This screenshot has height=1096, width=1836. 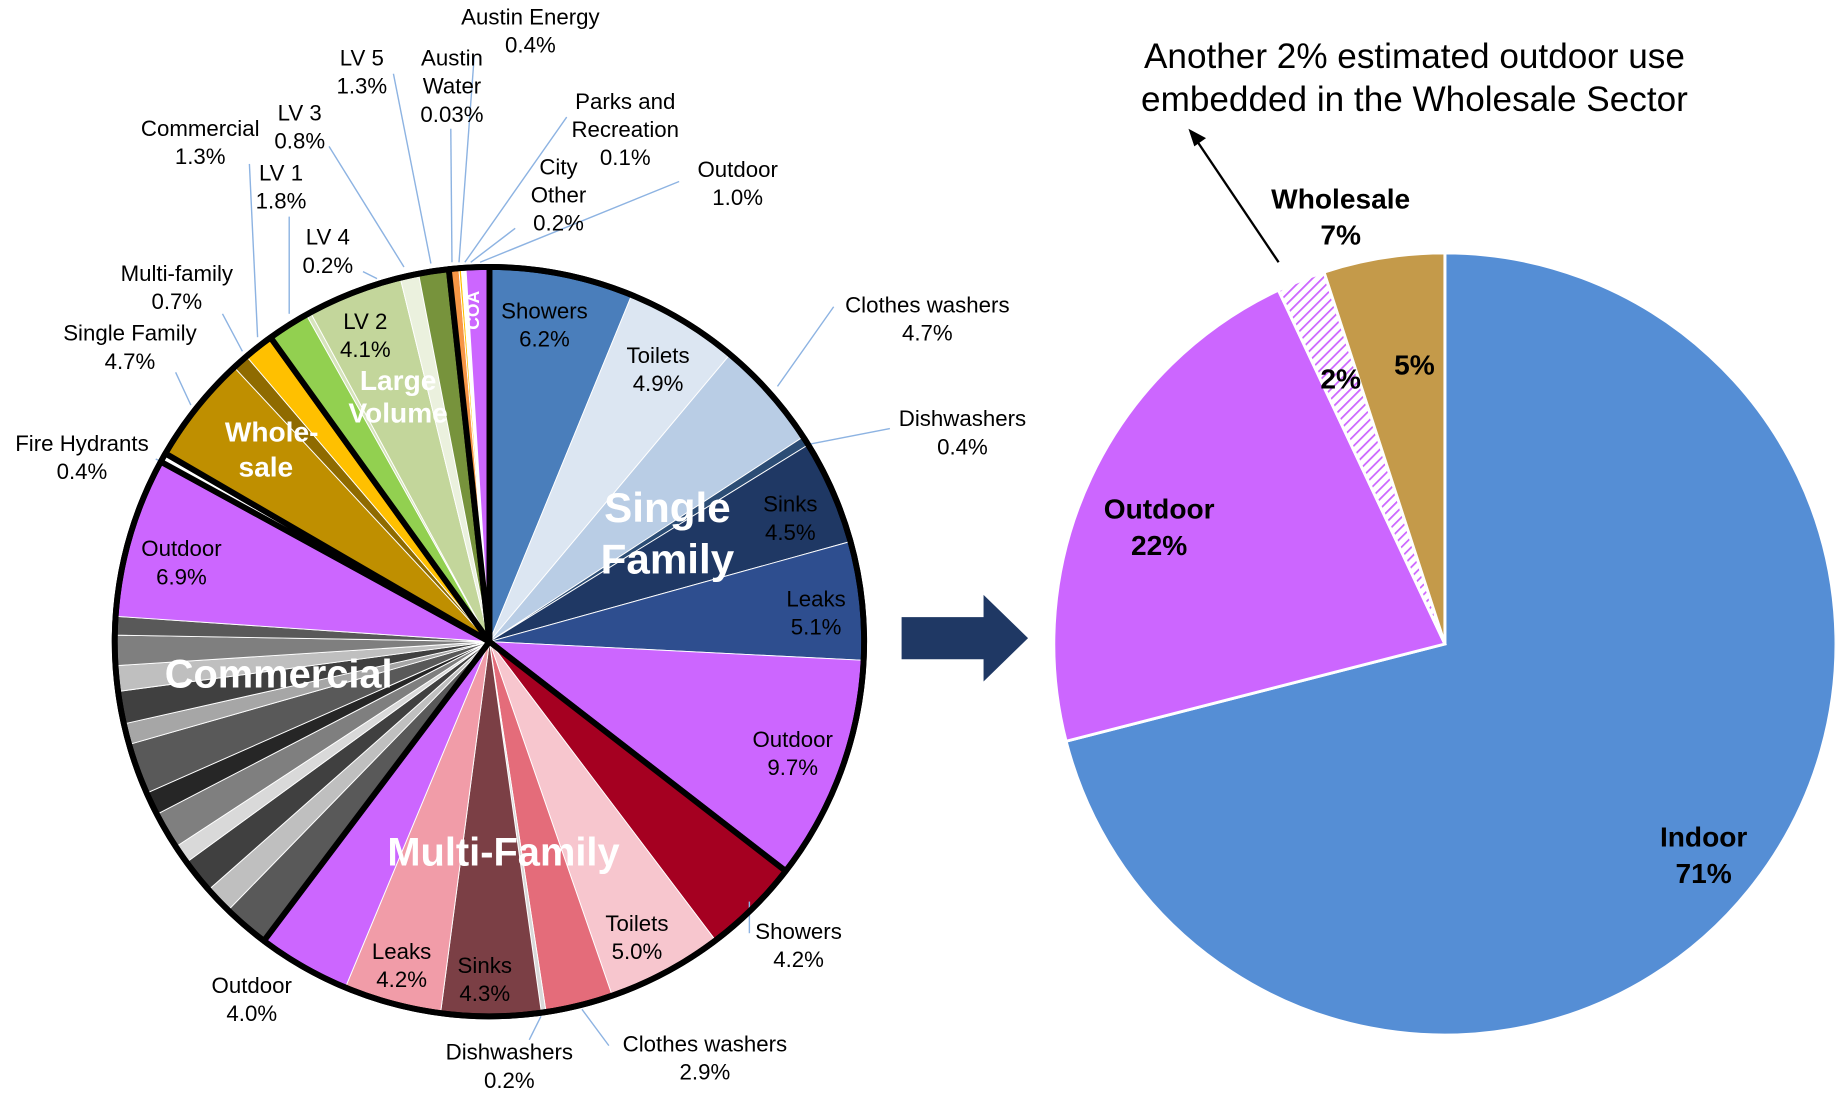 What do you see at coordinates (963, 434) in the screenshot?
I see `slice-label: Dishwashers 0.4%` at bounding box center [963, 434].